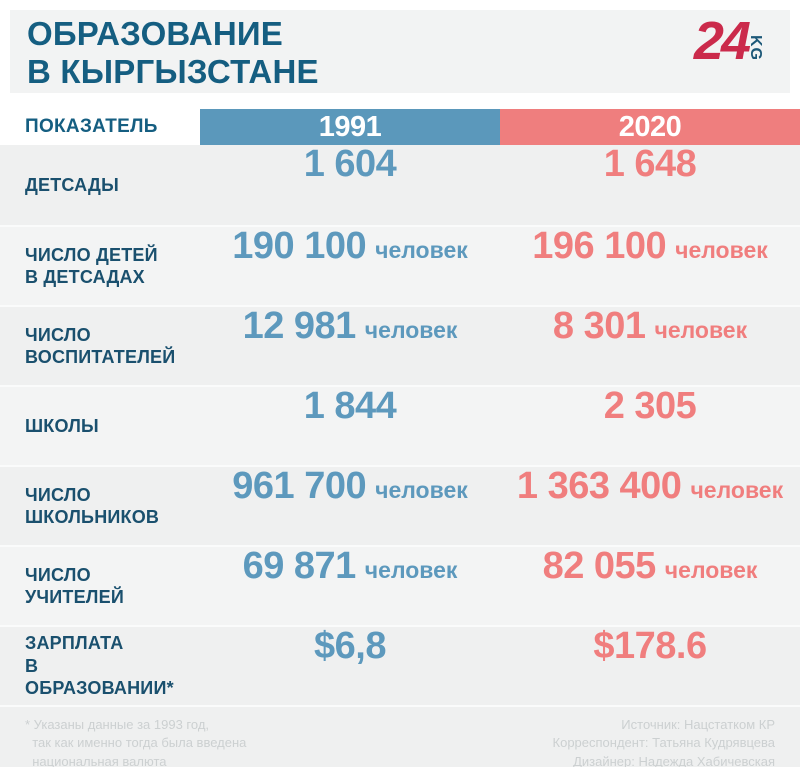  I want to click on value-2020-number: $178.6, so click(650, 646).